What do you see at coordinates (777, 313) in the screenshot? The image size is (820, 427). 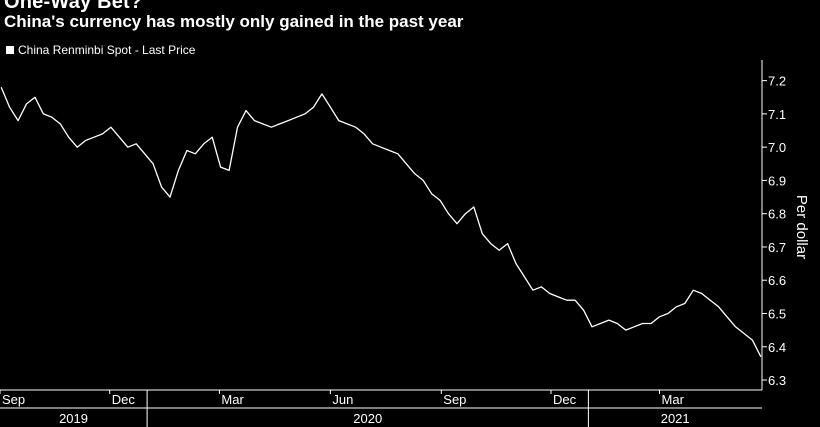 I see `y-tick-label: 6.5` at bounding box center [777, 313].